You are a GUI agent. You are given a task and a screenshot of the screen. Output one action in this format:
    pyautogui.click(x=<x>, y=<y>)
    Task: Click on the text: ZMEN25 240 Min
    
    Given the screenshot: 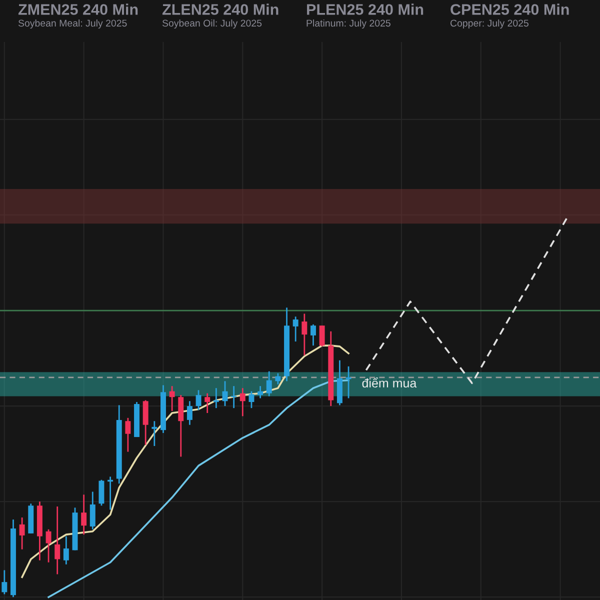 What is the action you would take?
    pyautogui.click(x=78, y=9)
    